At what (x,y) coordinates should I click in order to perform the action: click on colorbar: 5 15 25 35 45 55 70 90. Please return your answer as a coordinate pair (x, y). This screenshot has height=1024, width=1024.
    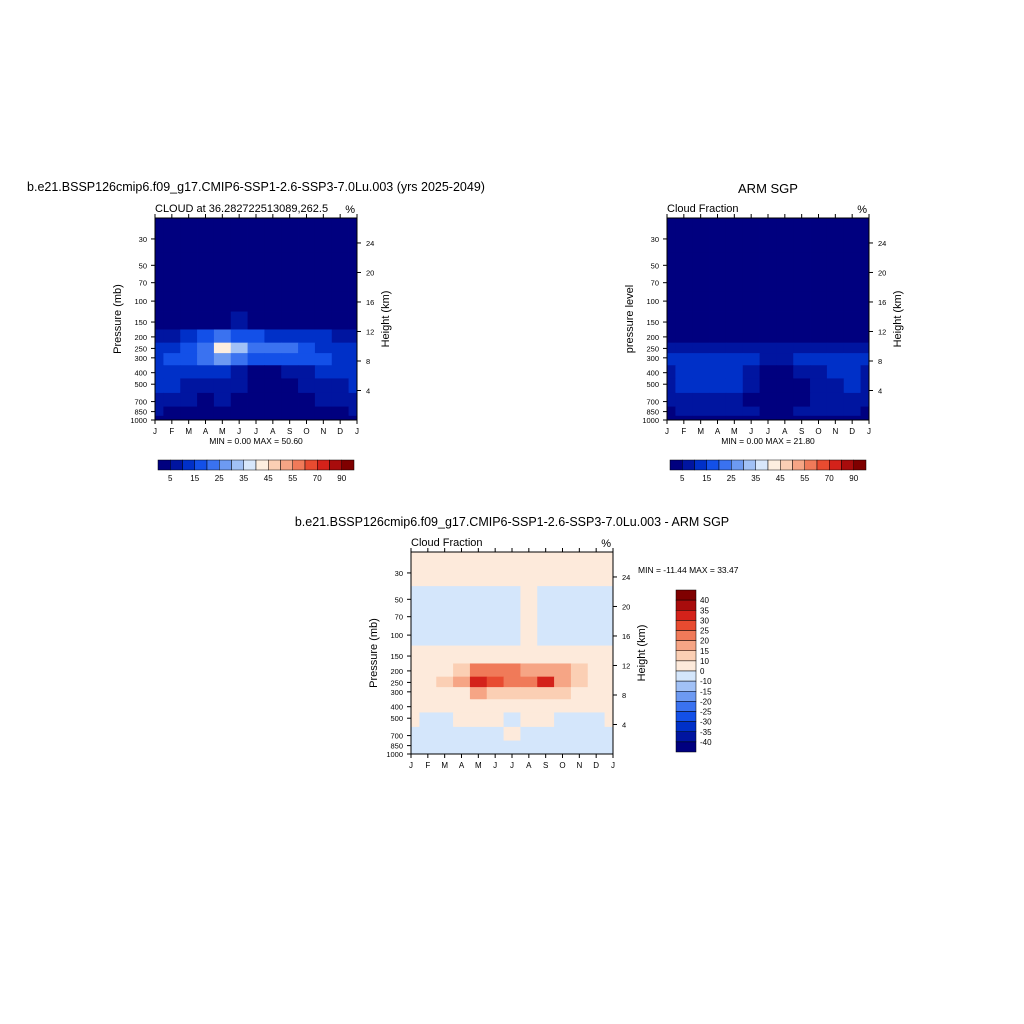
    Looking at the image, I should click on (768, 471).